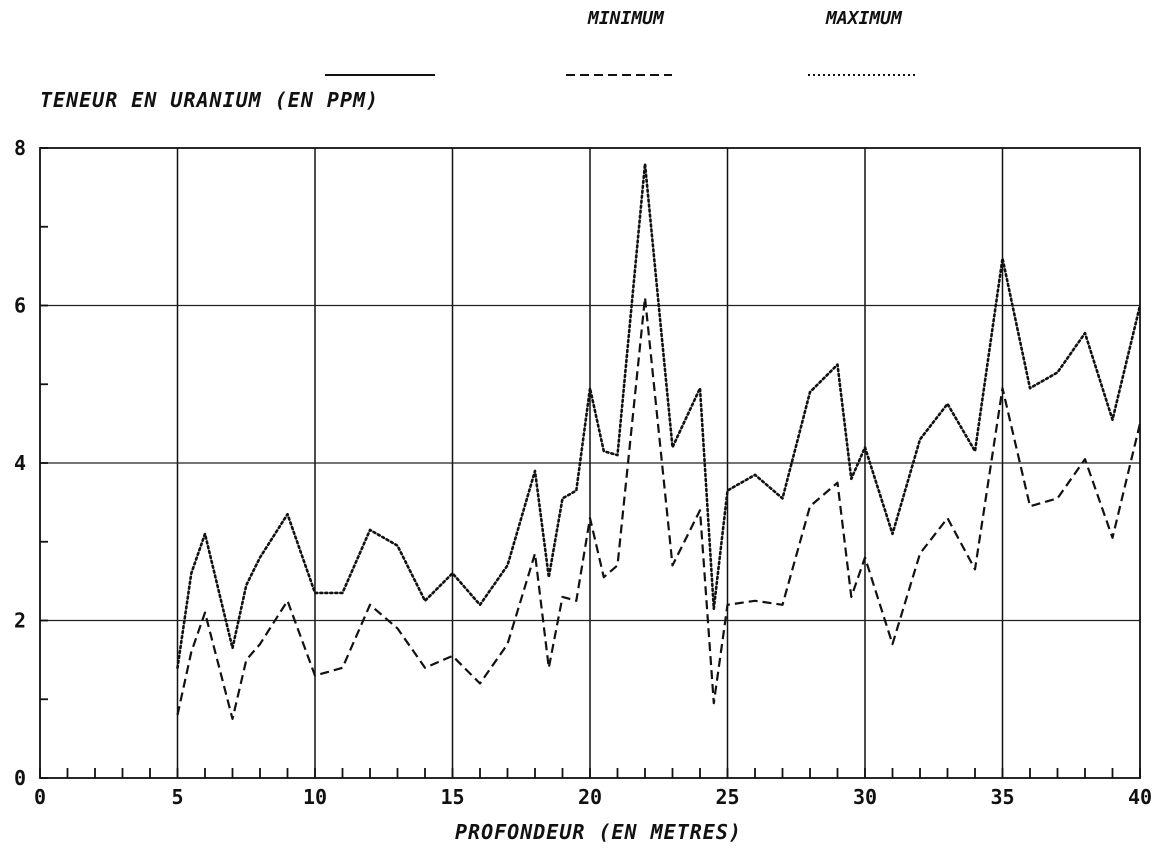  I want to click on legend-minimum-label: MINIMUM, so click(626, 18).